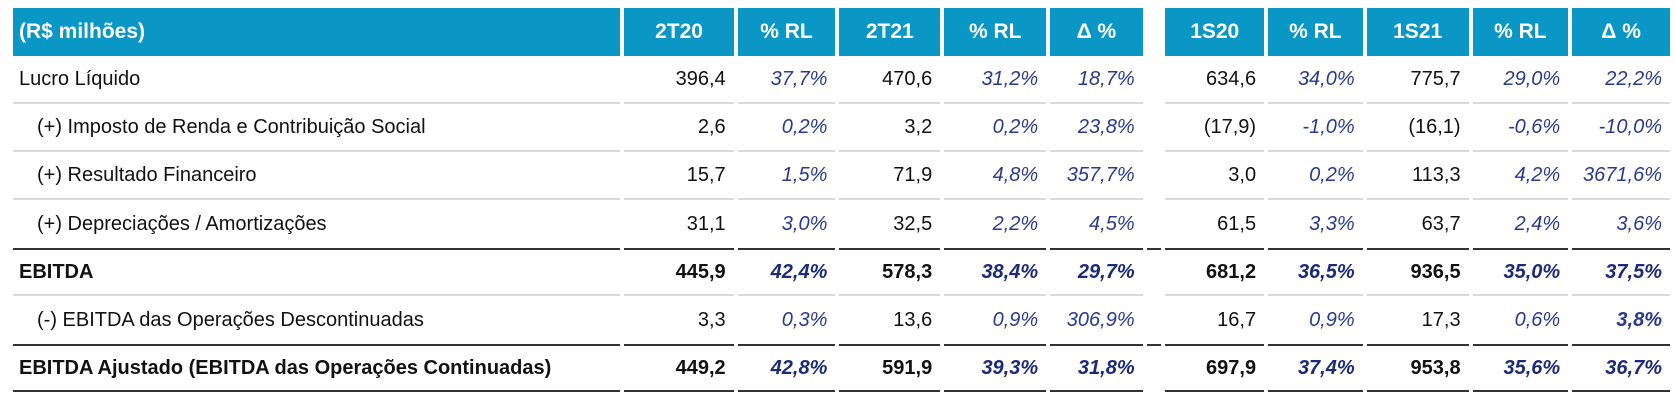 This screenshot has height=402, width=1675. What do you see at coordinates (804, 223) in the screenshot?
I see `cell-pct: 3,0%` at bounding box center [804, 223].